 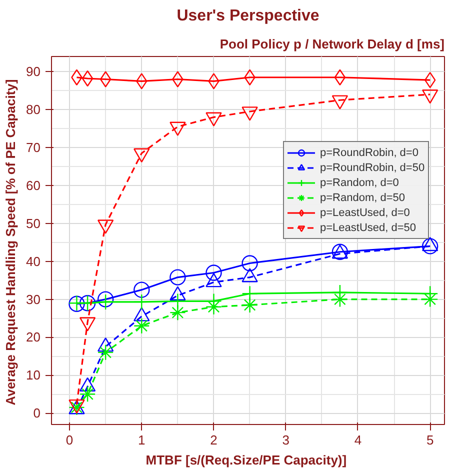 I want to click on y-axis-title: Average Request Handling Speed [% of PE Capacity], so click(x=10, y=242).